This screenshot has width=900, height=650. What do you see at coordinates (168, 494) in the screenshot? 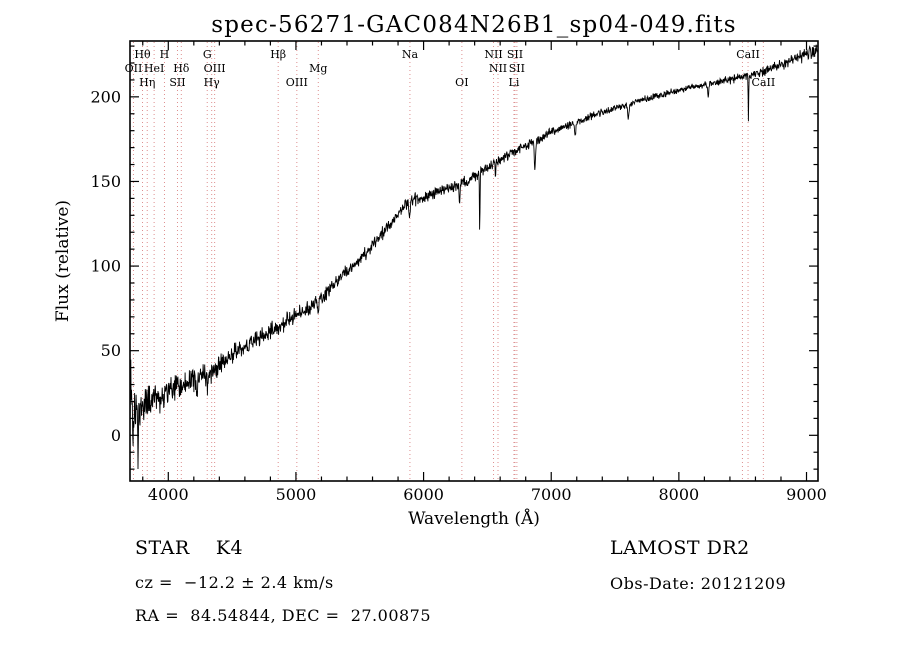
I see `x-tick-label: 4000` at bounding box center [168, 494].